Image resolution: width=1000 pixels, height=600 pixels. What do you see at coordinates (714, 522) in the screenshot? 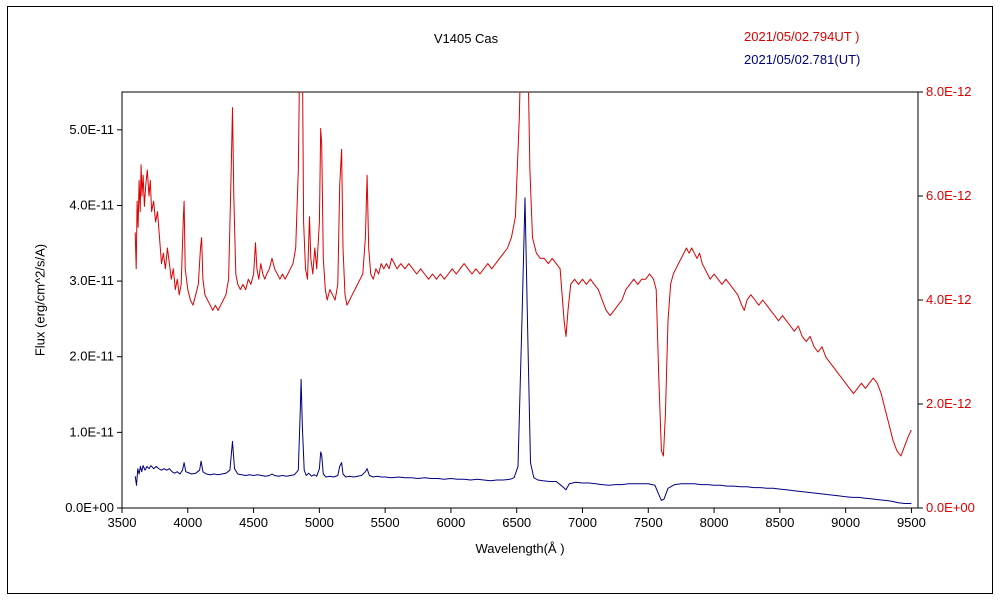
I see `x-tick-label: 8000` at bounding box center [714, 522].